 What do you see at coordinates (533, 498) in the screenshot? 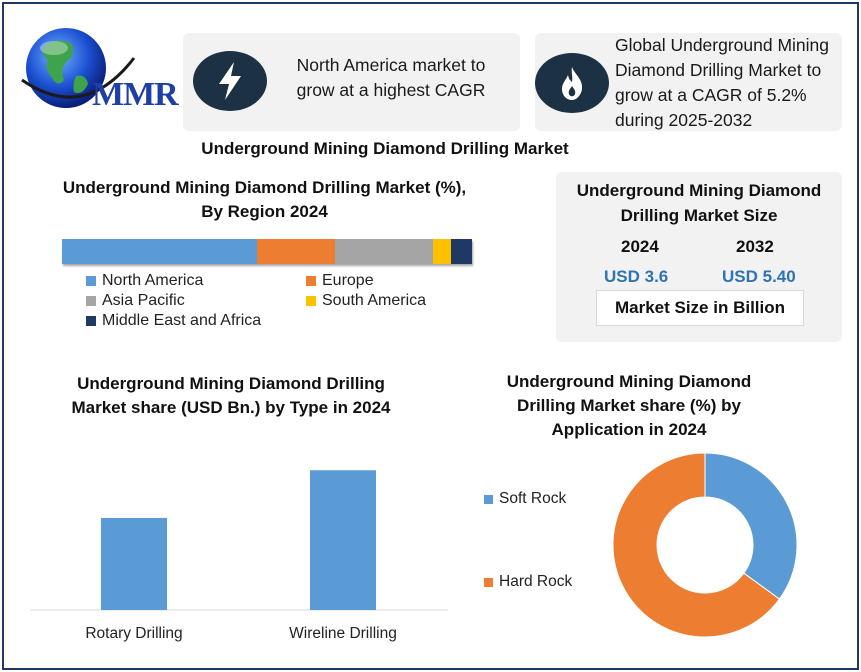
I see `legend-label: Soft Rock` at bounding box center [533, 498].